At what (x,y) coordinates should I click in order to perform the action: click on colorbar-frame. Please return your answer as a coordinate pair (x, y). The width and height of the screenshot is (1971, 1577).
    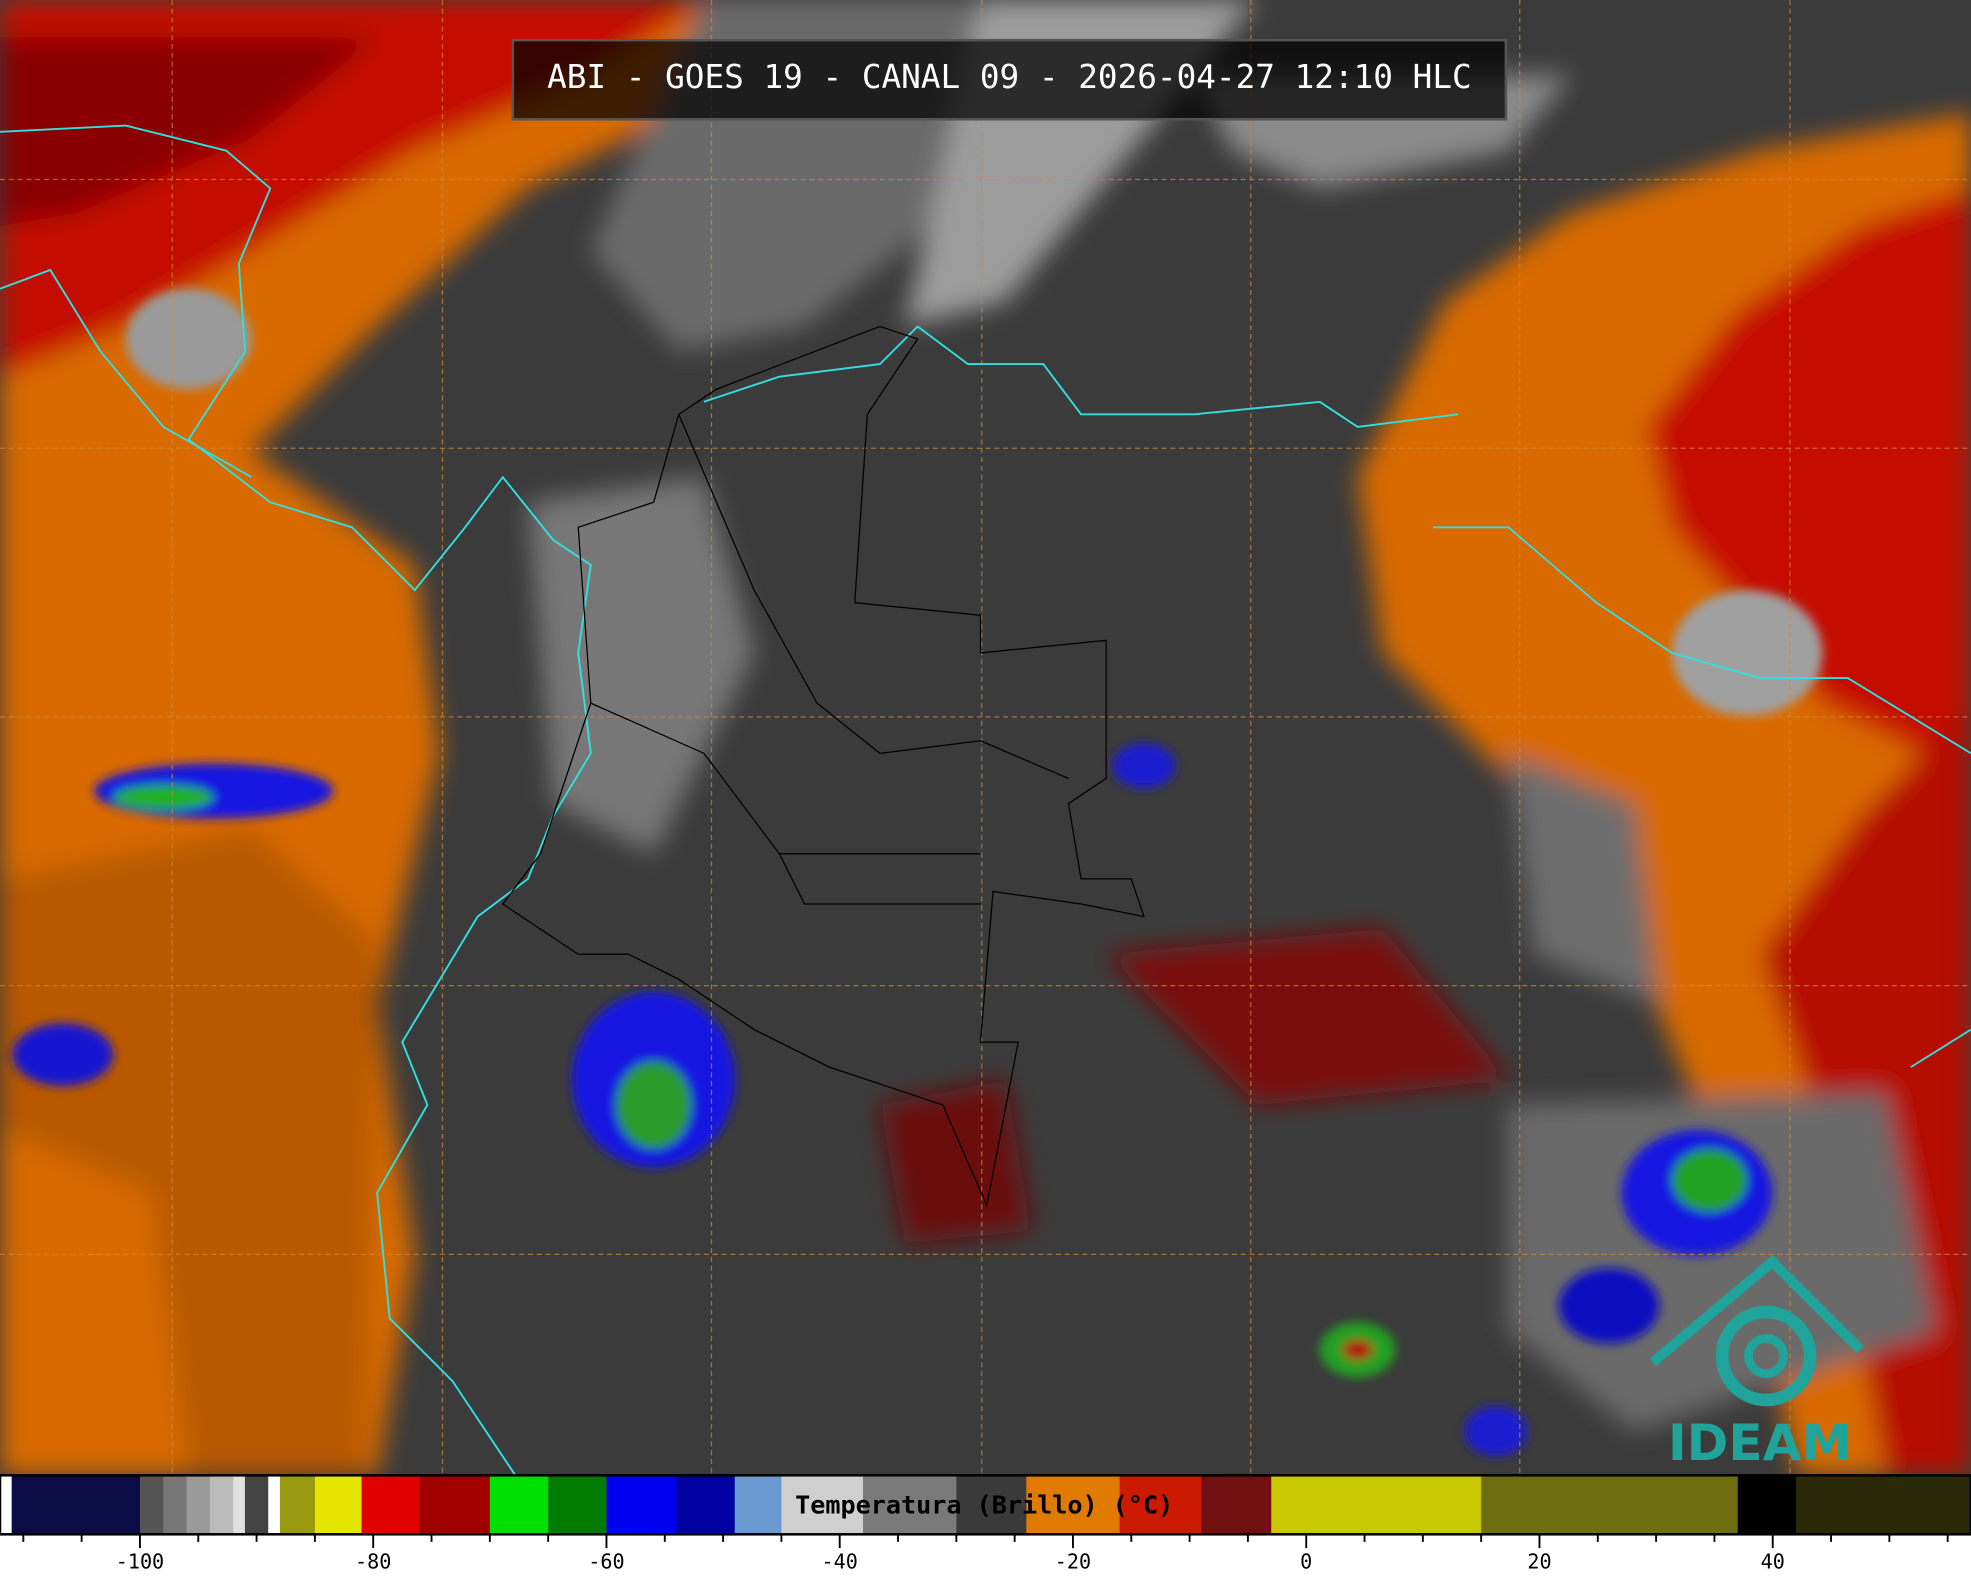
    Looking at the image, I should click on (985, 1505).